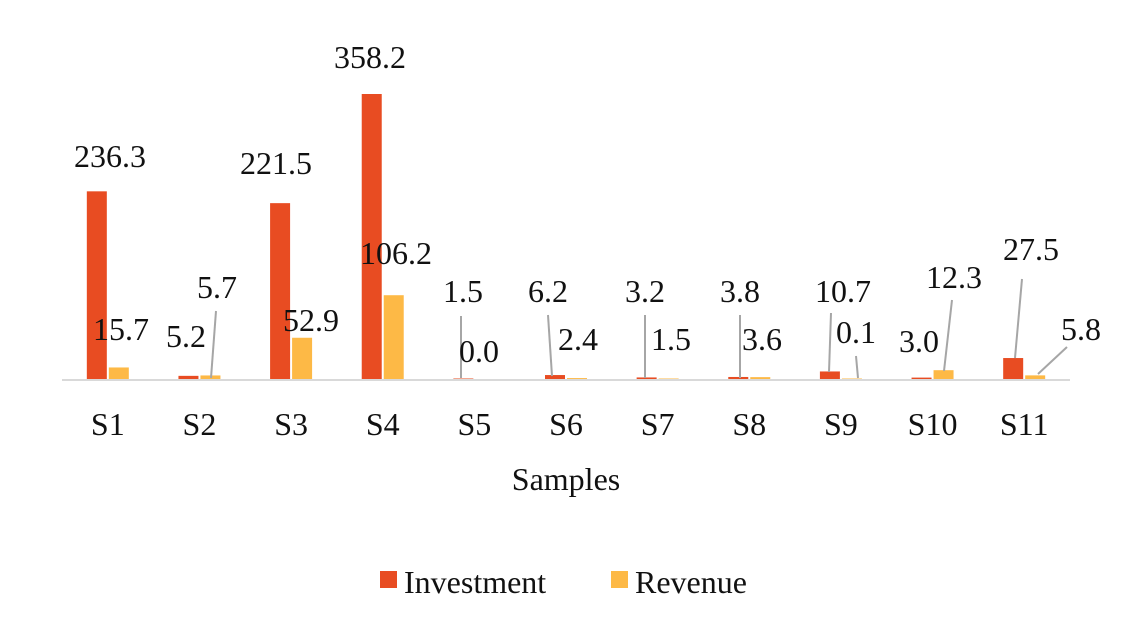 This screenshot has width=1133, height=642. Describe the element at coordinates (646, 378) in the screenshot. I see `bar-investment-s7` at that location.